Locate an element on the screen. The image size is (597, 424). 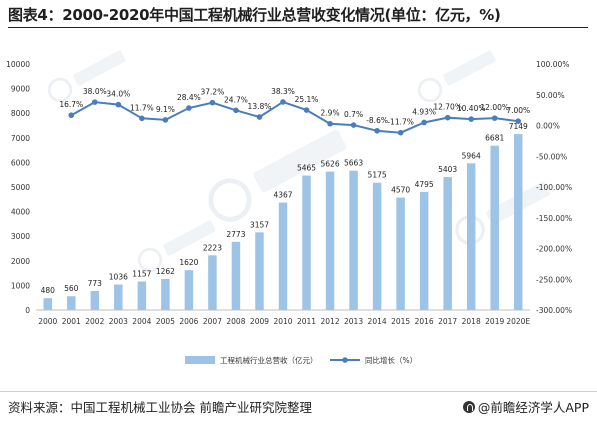
bar-value-label: 4795 is located at coordinates (424, 184).